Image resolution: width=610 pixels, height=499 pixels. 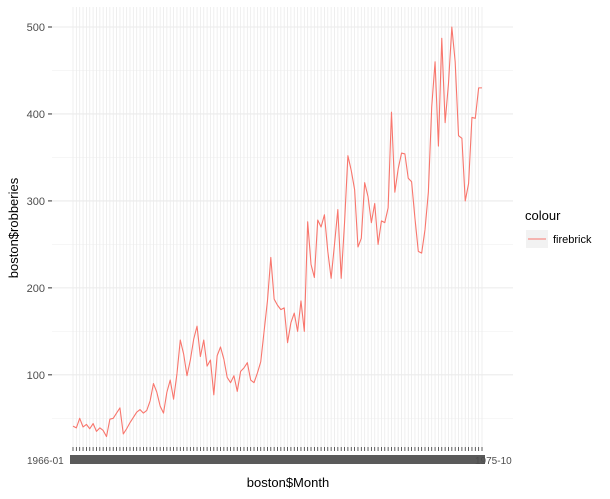 What do you see at coordinates (572, 240) in the screenshot?
I see `legend-label: firebrick` at bounding box center [572, 240].